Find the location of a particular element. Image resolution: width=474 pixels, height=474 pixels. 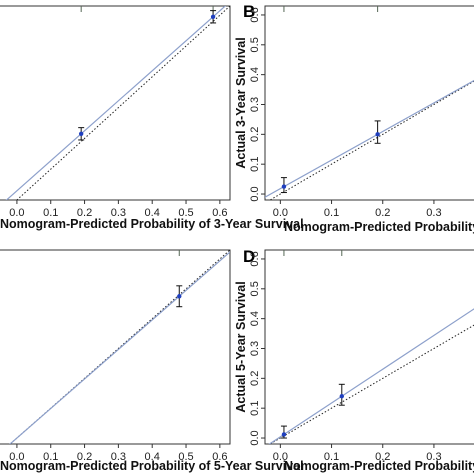

panel-b-y-tick-label: 0.2 is located at coordinates (255, 134).